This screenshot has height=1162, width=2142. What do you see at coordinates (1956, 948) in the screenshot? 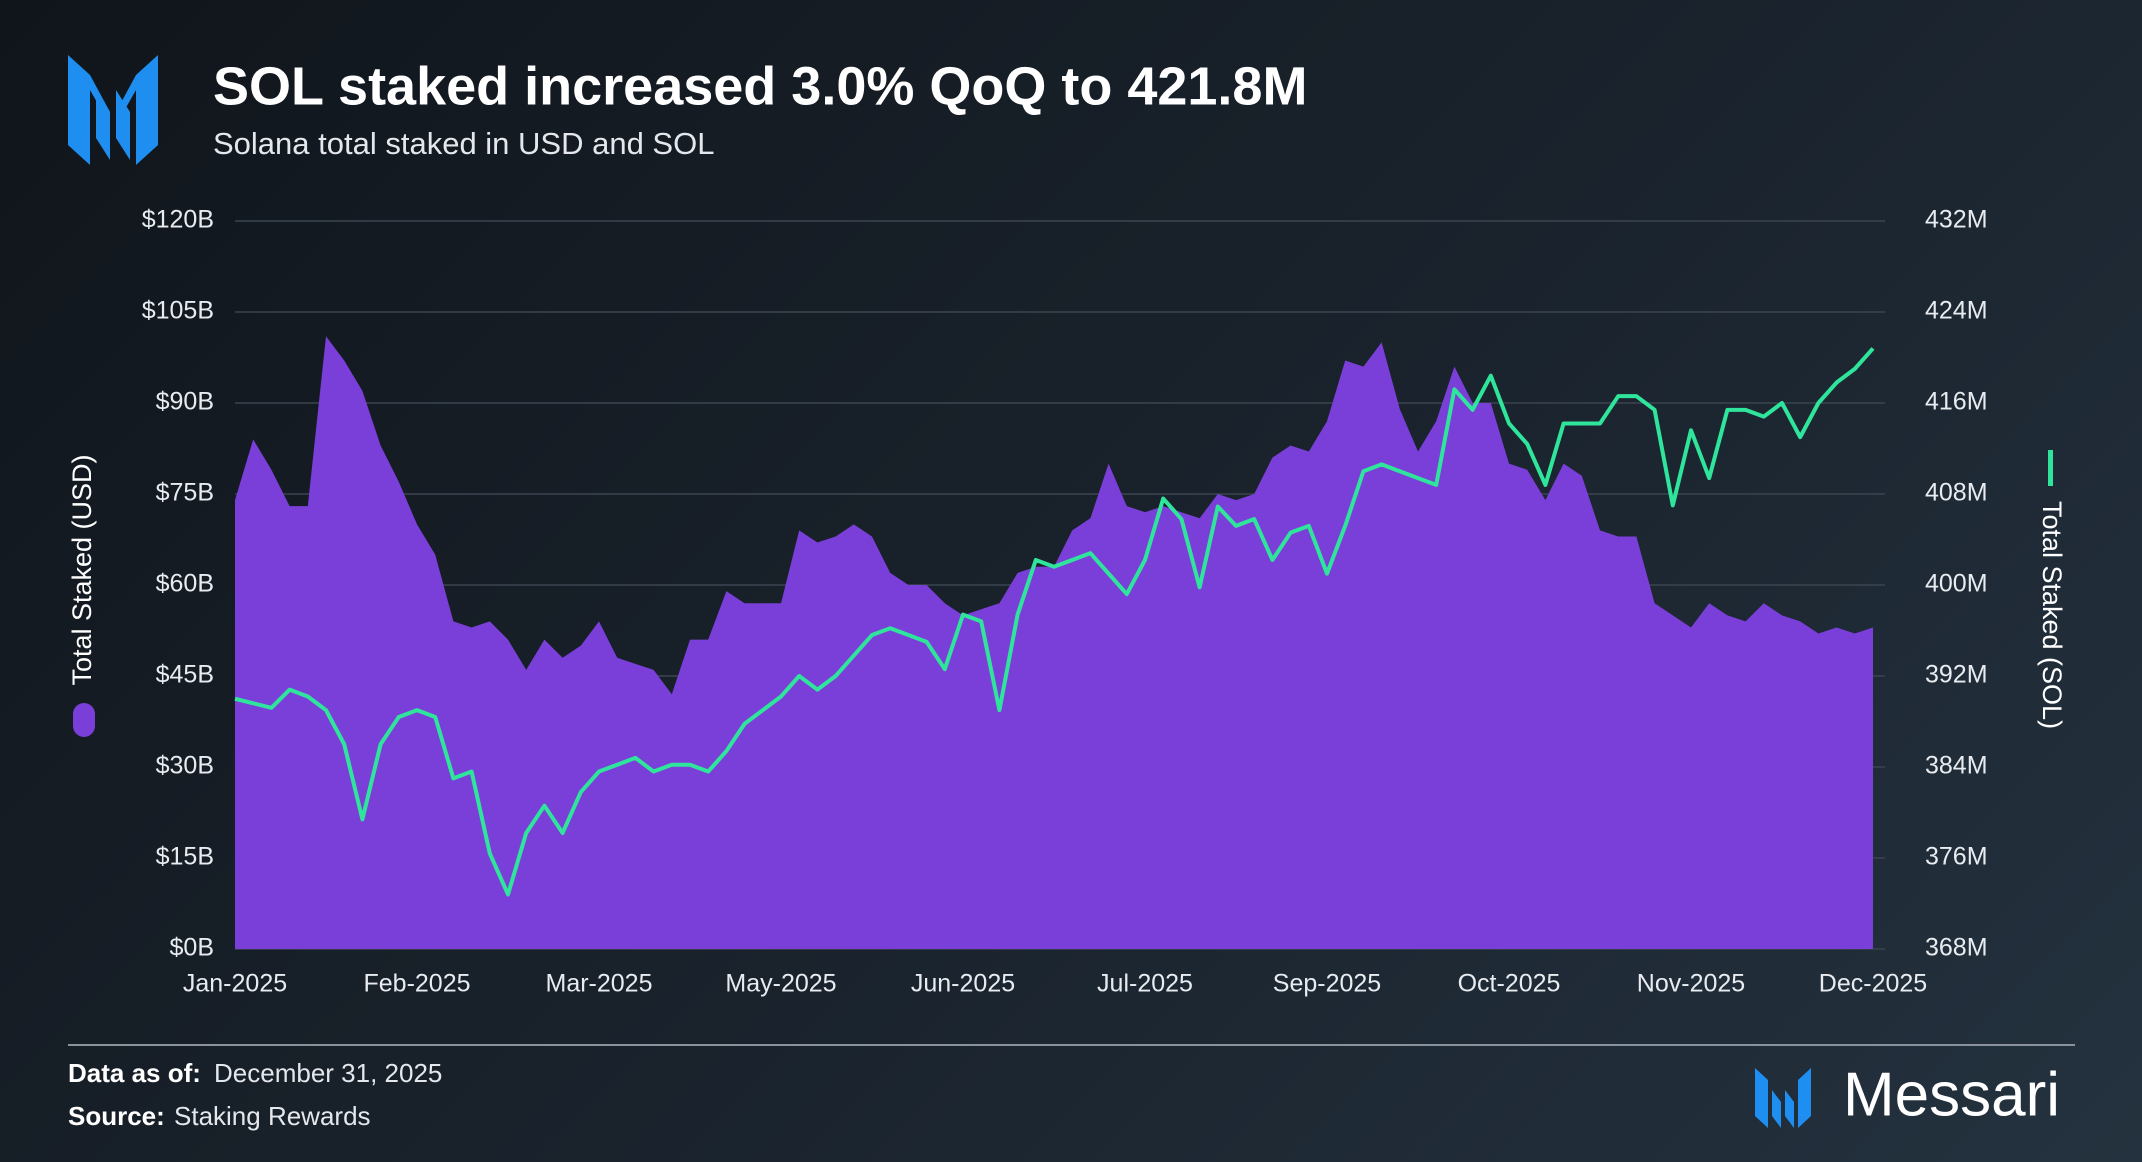
I see `y2-tick-label: 368M` at bounding box center [1956, 948].